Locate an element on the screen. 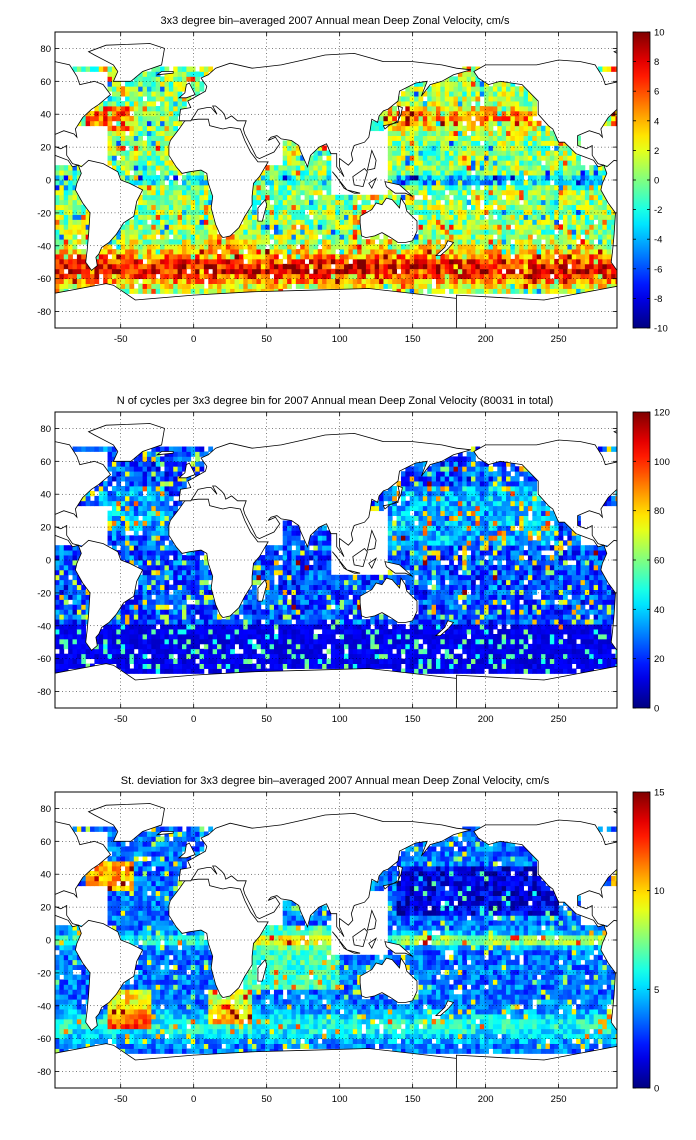  x-tick-label: 200 is located at coordinates (486, 339).